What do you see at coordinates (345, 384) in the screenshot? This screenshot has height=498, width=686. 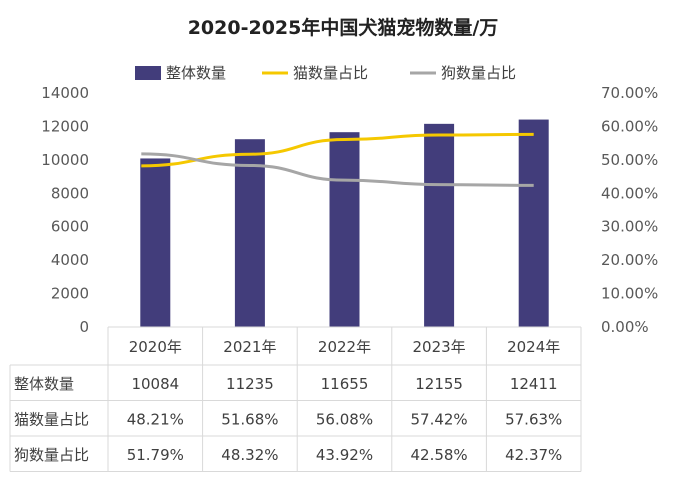 I see `data-label: 11655` at bounding box center [345, 384].